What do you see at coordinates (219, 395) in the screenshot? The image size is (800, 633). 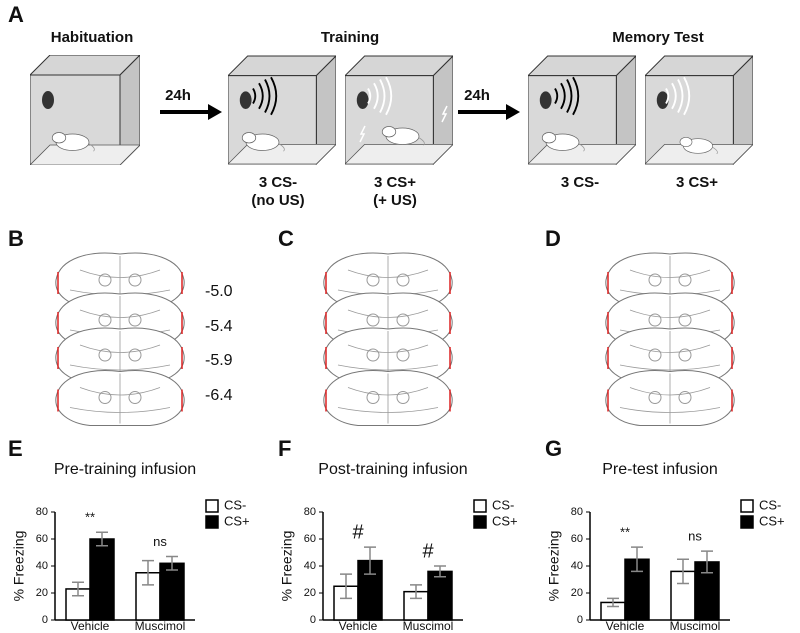 I see `coordinate-label: -6.4` at bounding box center [219, 395].